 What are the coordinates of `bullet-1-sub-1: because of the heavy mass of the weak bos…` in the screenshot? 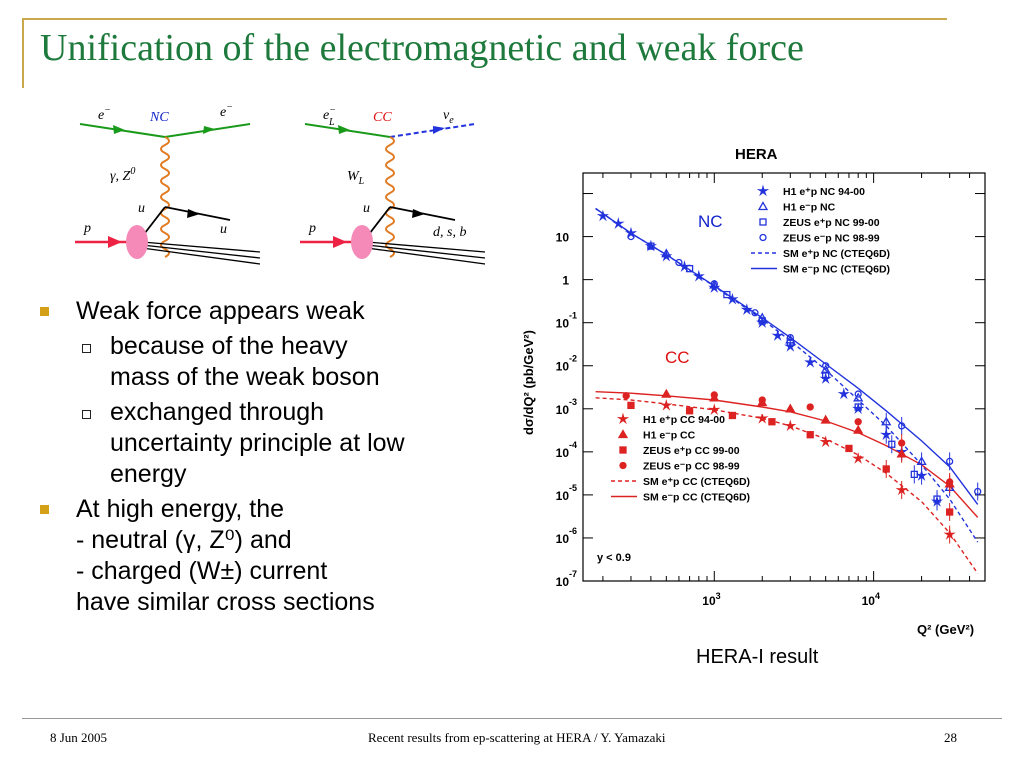 It's located at (270, 362).